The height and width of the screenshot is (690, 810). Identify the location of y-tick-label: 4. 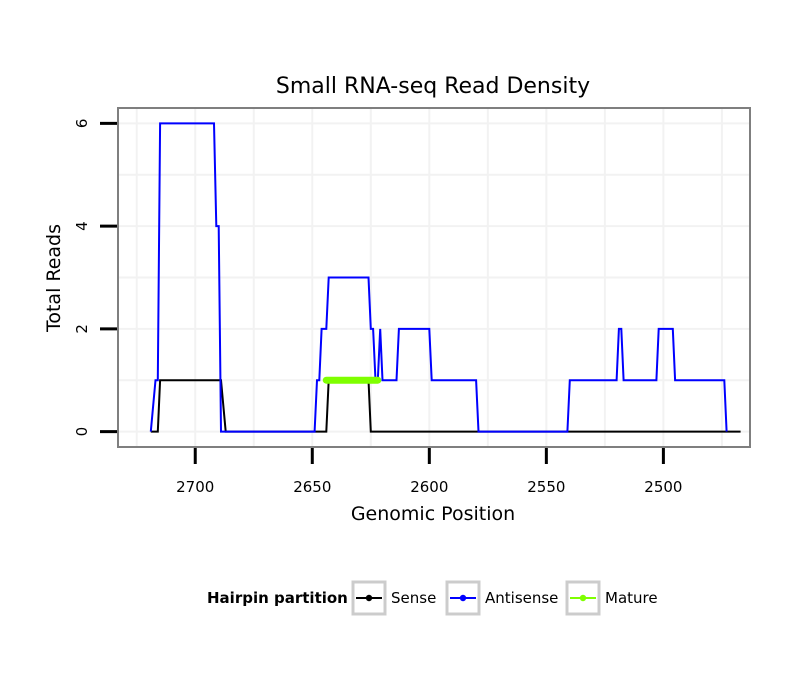
(82, 226).